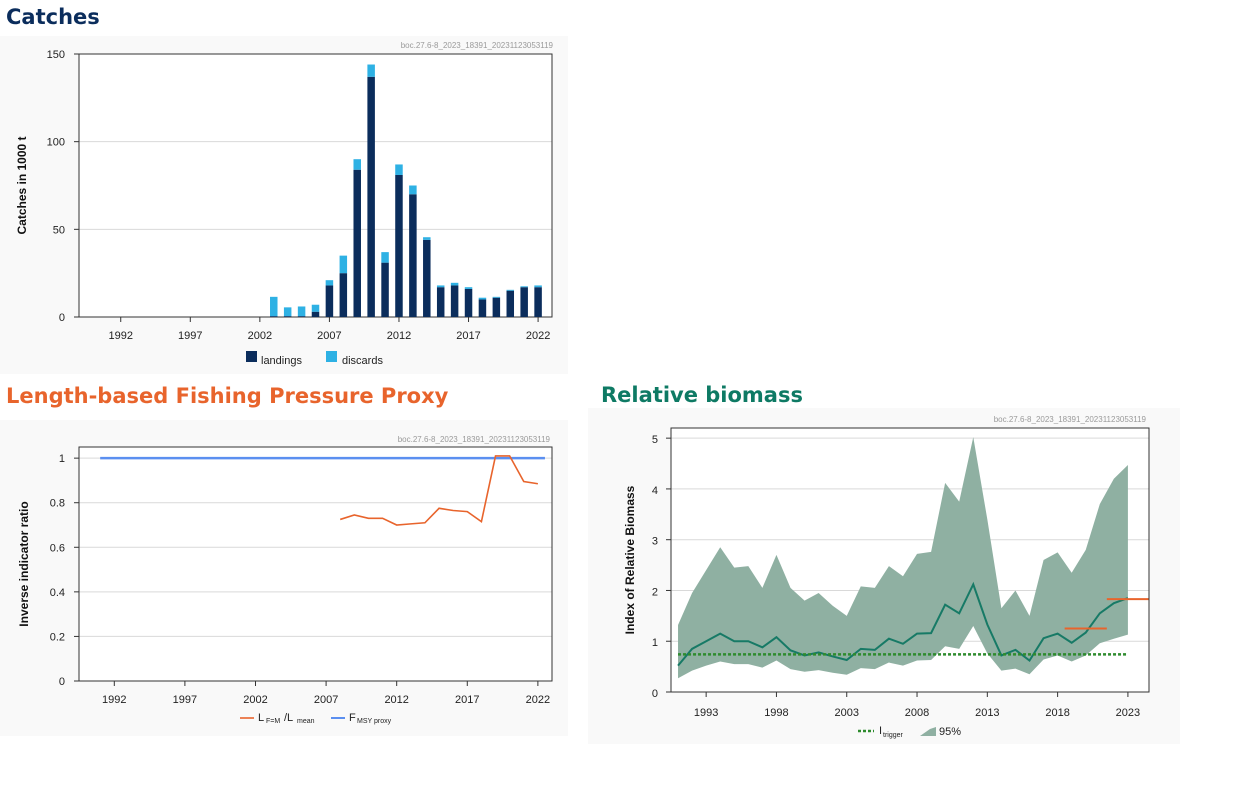 This screenshot has width=1248, height=806. Describe the element at coordinates (185, 700) in the screenshot. I see `length-xtick-label: 1997` at that location.